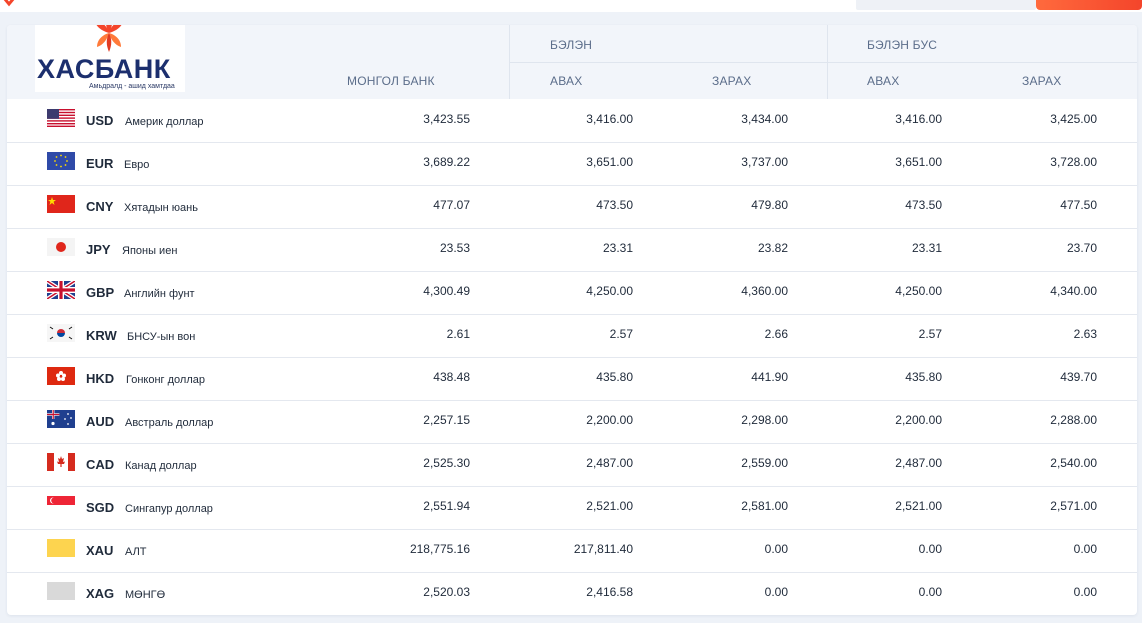 Image resolution: width=1142 pixels, height=623 pixels. What do you see at coordinates (732, 81) in the screenshot?
I see `header-cash-sell: ЗАРАХ` at bounding box center [732, 81].